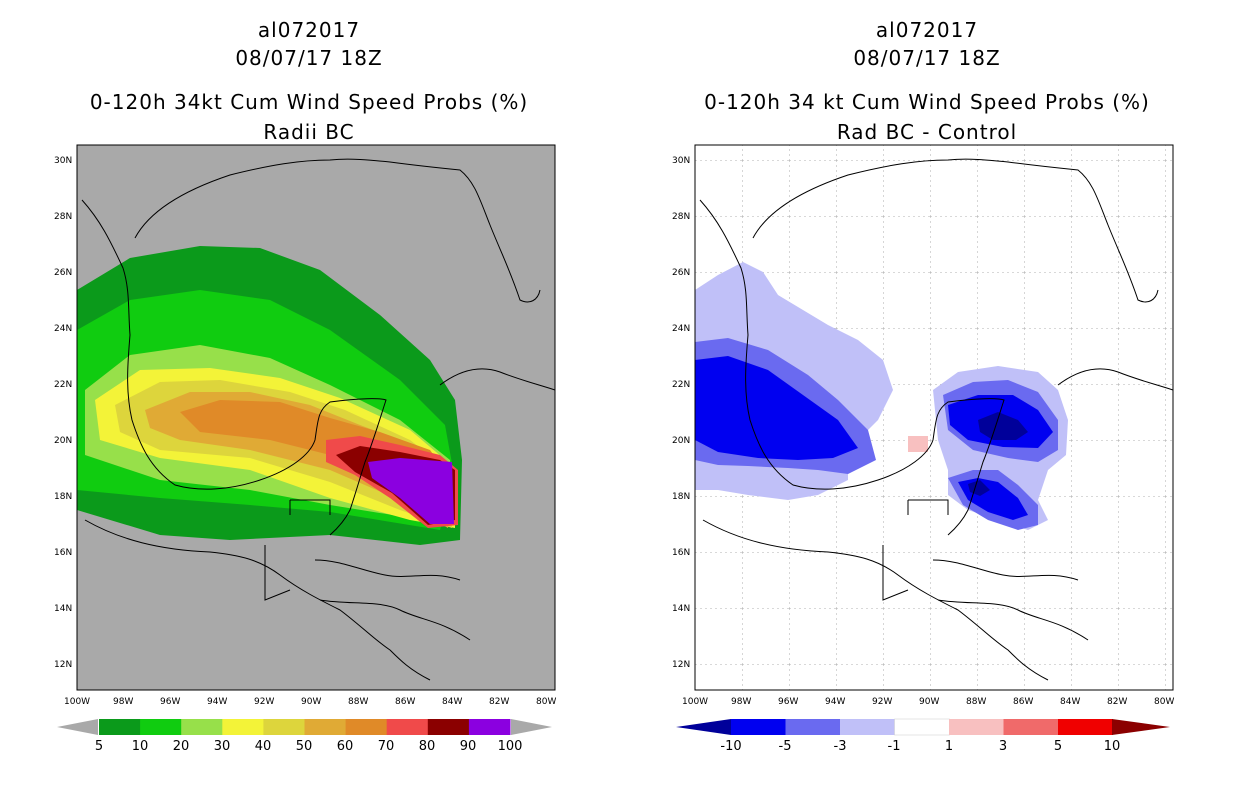 This screenshot has width=1236, height=800. I want to click on colorbar-label: 80, so click(427, 746).